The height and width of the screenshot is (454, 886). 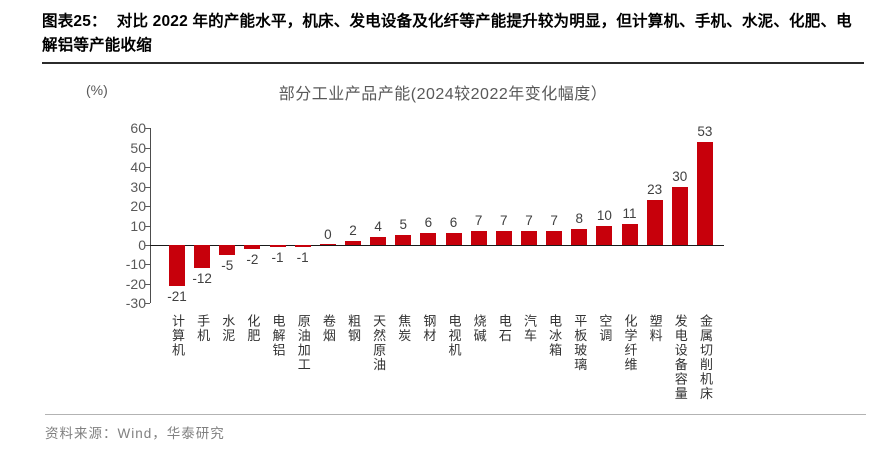 I want to click on category-label: 水泥, so click(x=228, y=328).